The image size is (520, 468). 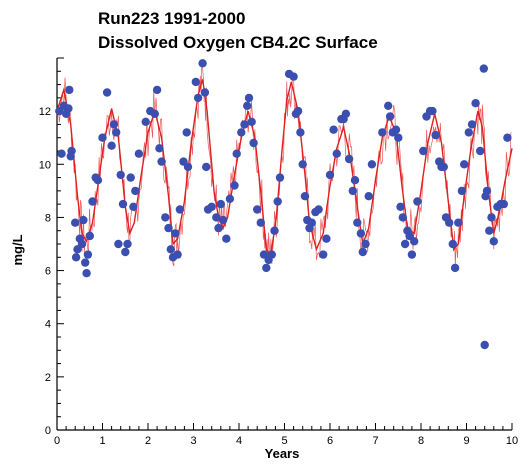 What do you see at coordinates (421, 441) in the screenshot?
I see `x-tick-label: 8` at bounding box center [421, 441].